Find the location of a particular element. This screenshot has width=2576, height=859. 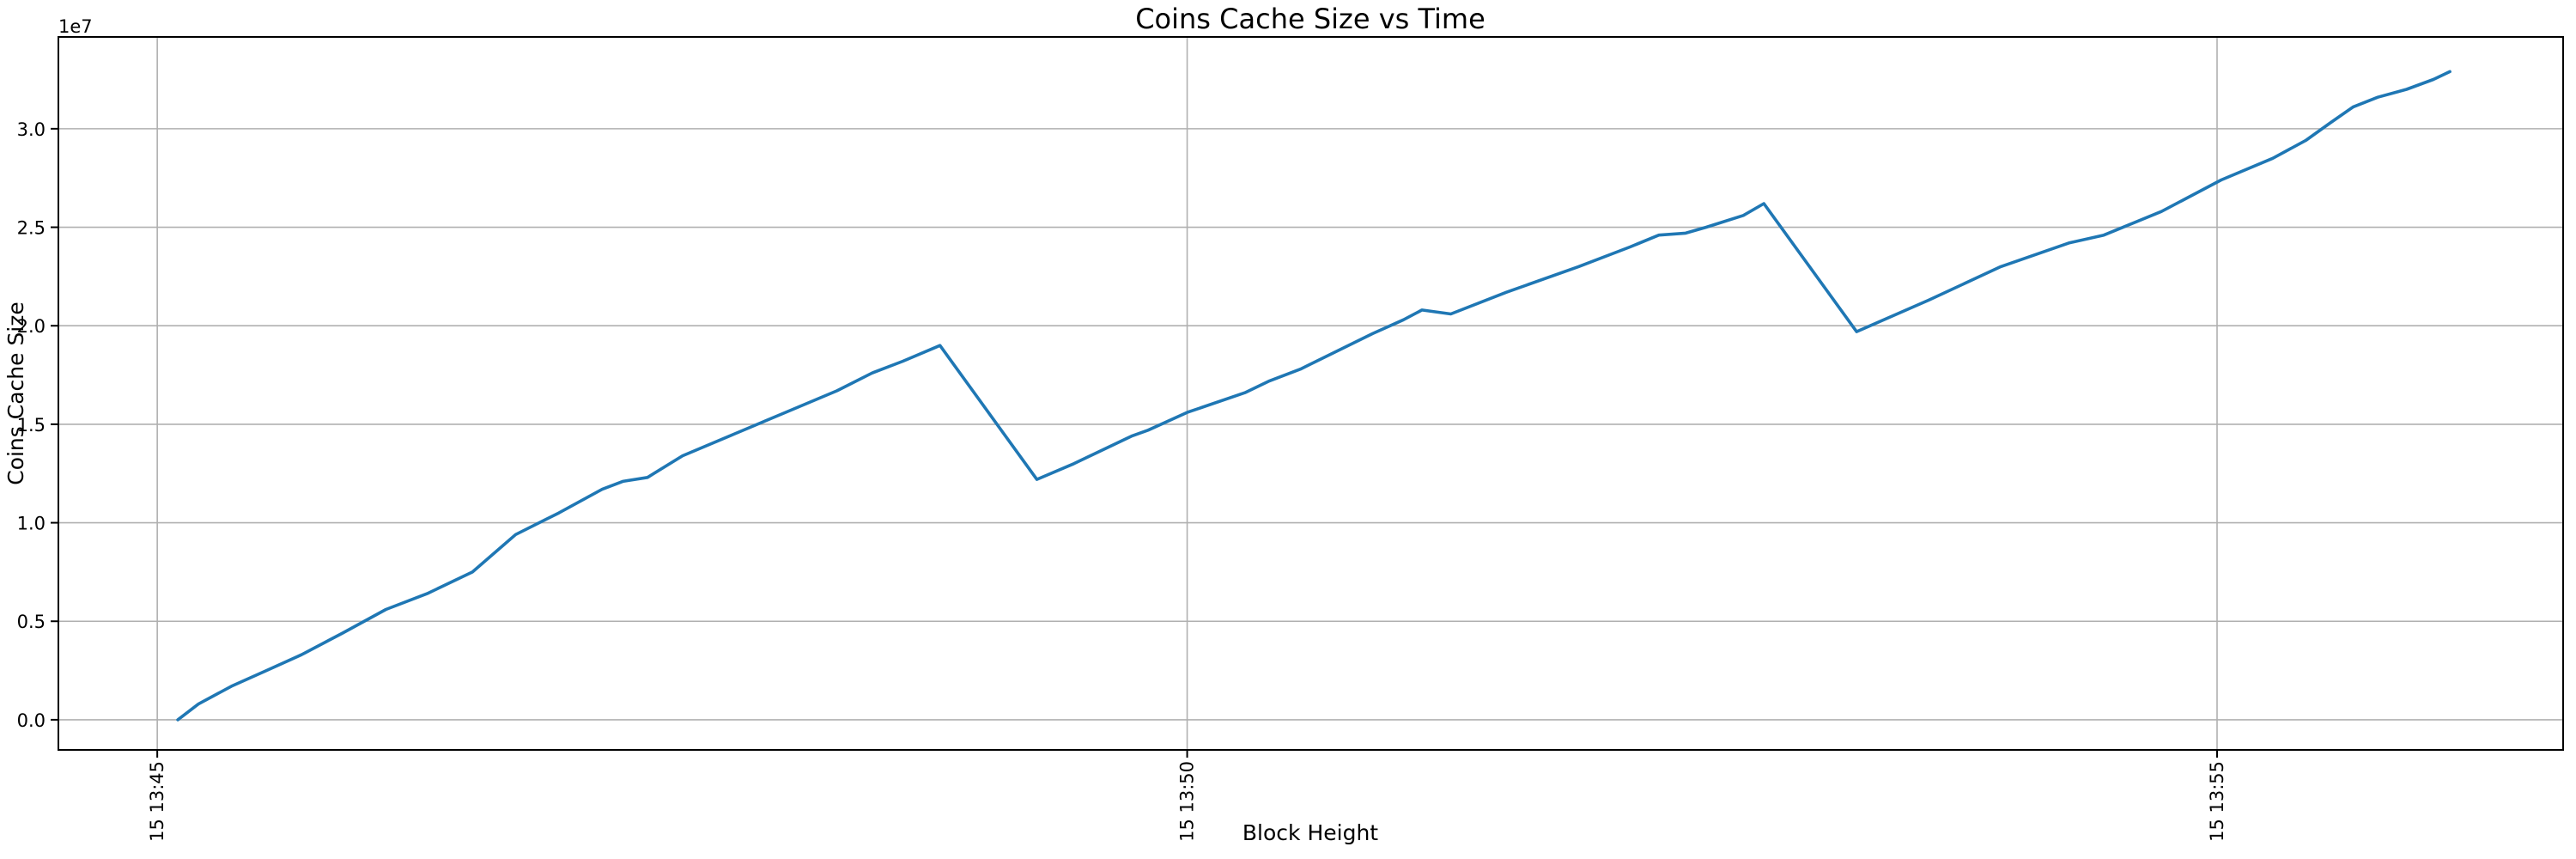

y-tick-label: 2.5 is located at coordinates (32, 229).